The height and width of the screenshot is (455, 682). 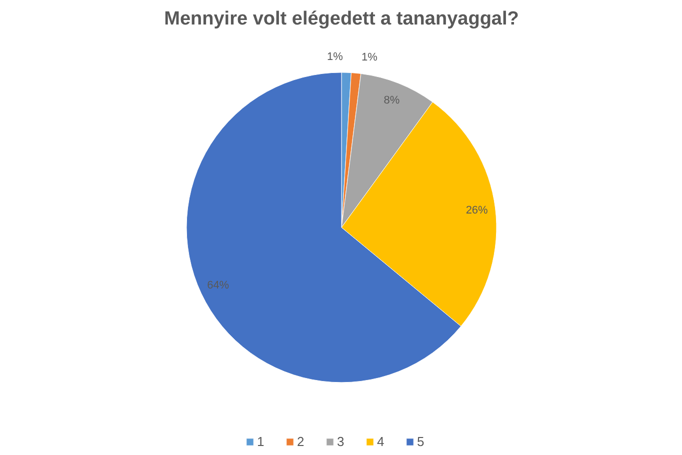 I want to click on chart-title: Mennyire volt elégedett a tananyaggal?, so click(x=341, y=19).